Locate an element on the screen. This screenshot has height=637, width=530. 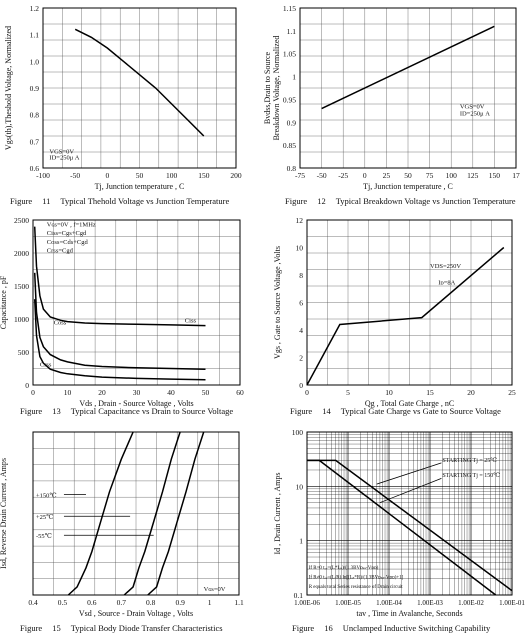
annotation: ID=250μ A is located at coordinates (64, 157).